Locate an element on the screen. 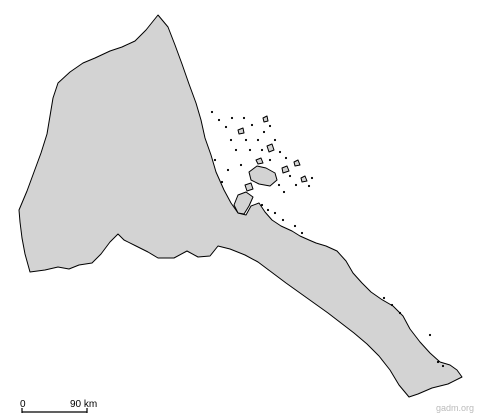 The image size is (480, 419). scale-end-label: 90 km is located at coordinates (84, 404).